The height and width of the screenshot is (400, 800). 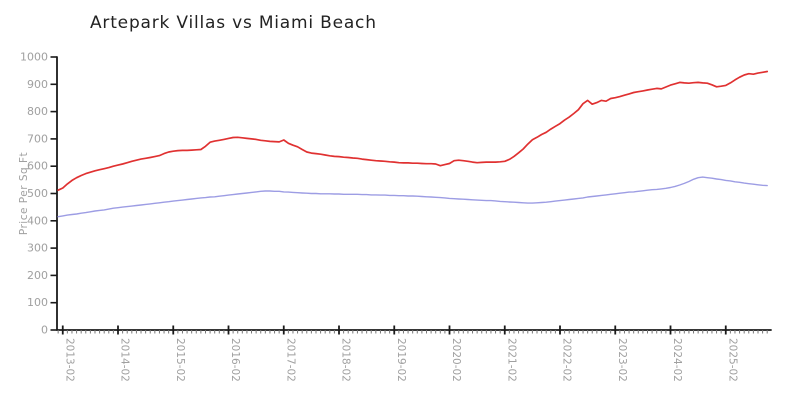 What do you see at coordinates (37, 248) in the screenshot?
I see `y-tick-label: 300` at bounding box center [37, 248].